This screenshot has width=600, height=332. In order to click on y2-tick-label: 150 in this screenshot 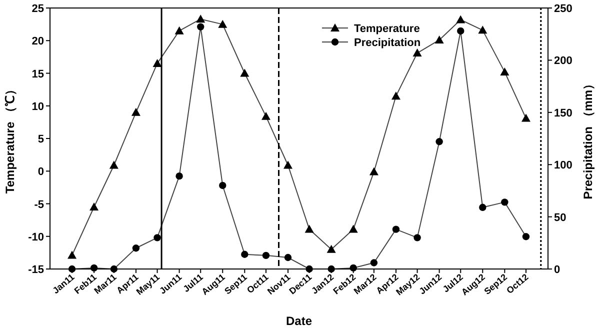, I will do `click(563, 113)`.